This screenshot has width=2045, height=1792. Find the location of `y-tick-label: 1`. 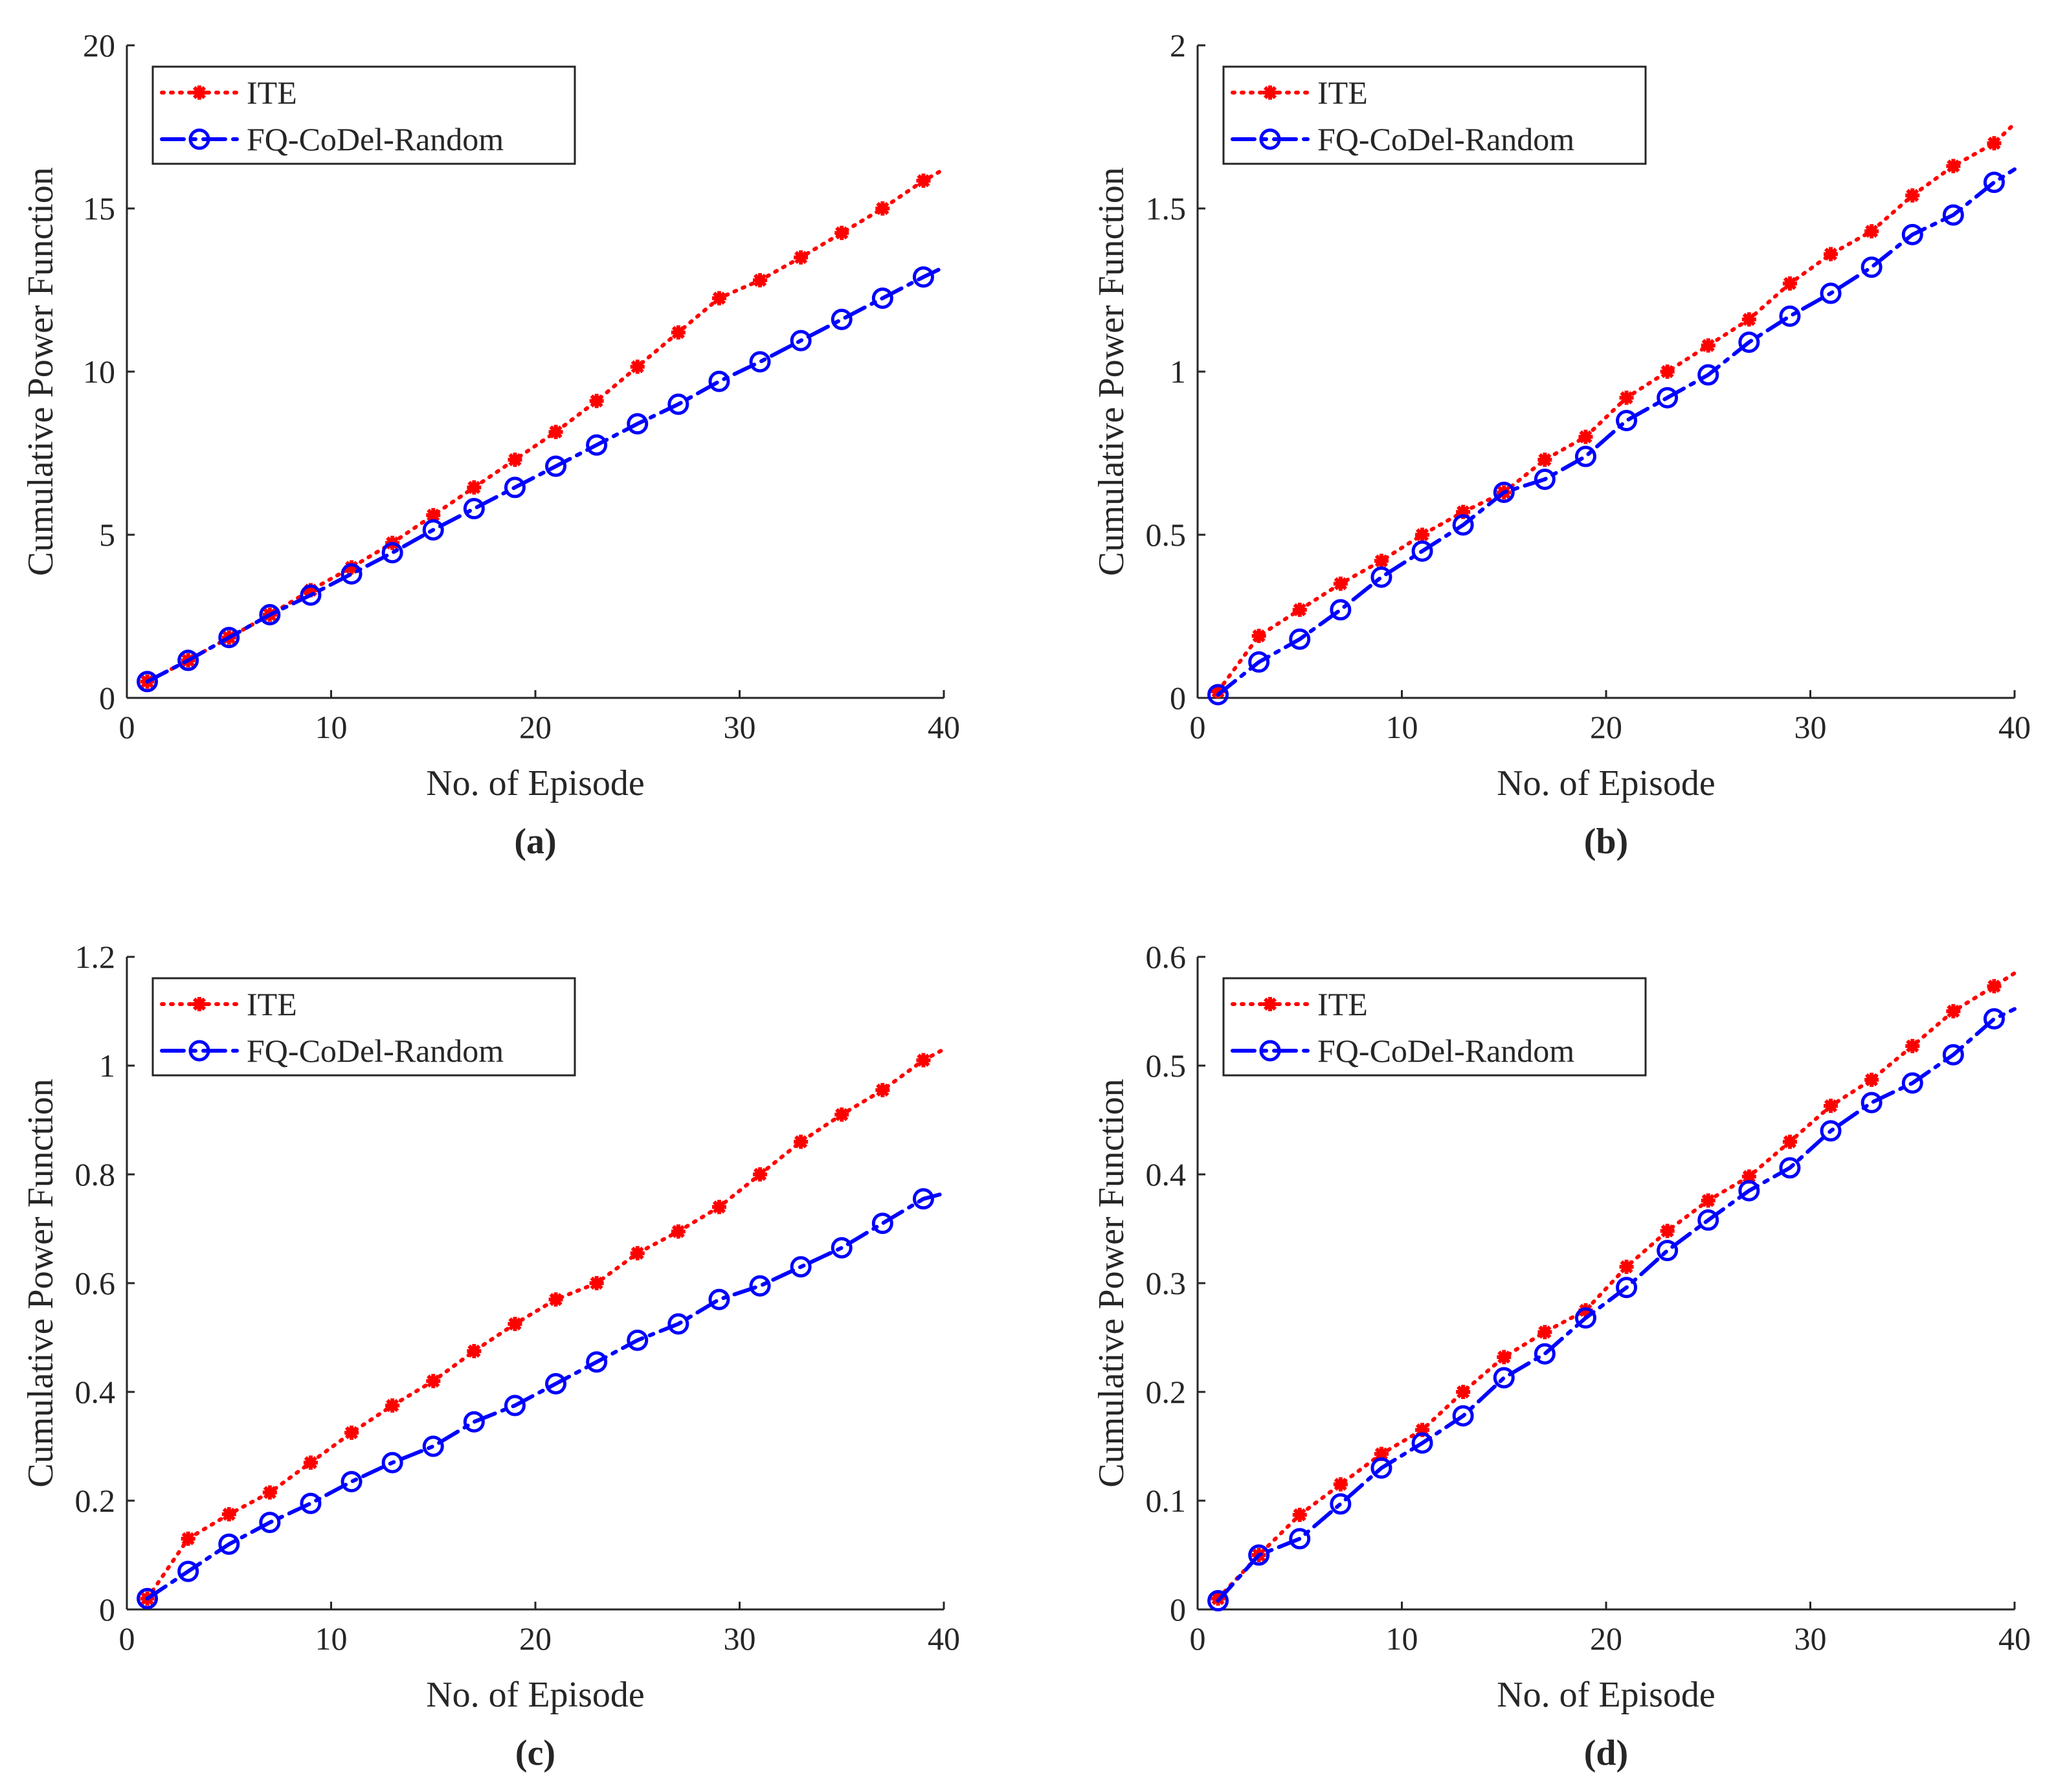

y-tick-label: 1 is located at coordinates (1178, 371).